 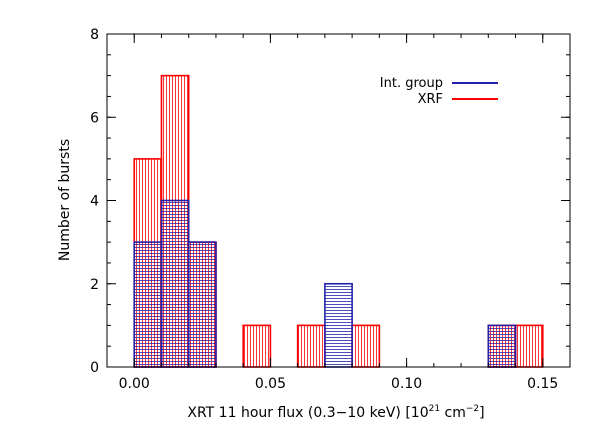 What do you see at coordinates (472, 409) in the screenshot?
I see `x-axis-title-sup2: −2` at bounding box center [472, 409].